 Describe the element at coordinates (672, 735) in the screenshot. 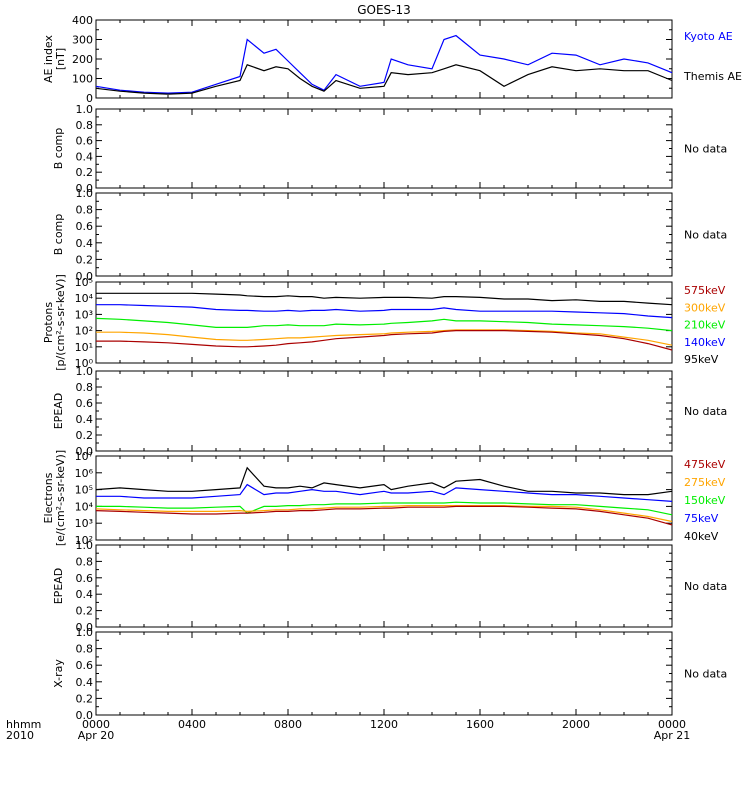

I see `x-date-label: Apr 21` at that location.